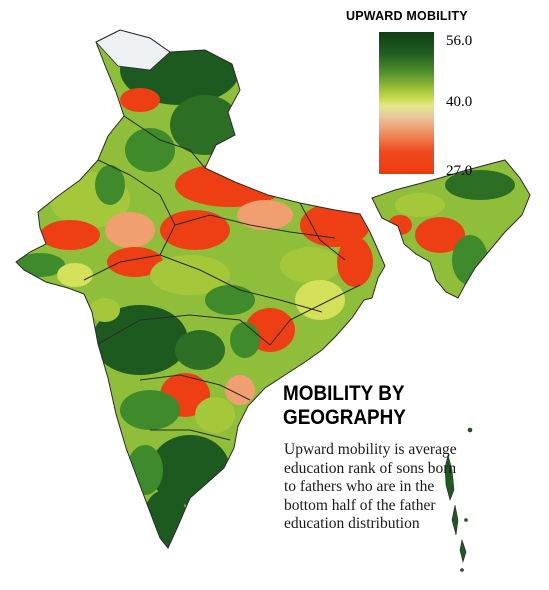 This screenshot has height=590, width=549. What do you see at coordinates (459, 171) in the screenshot?
I see `legend-min-label: 27.0` at bounding box center [459, 171].